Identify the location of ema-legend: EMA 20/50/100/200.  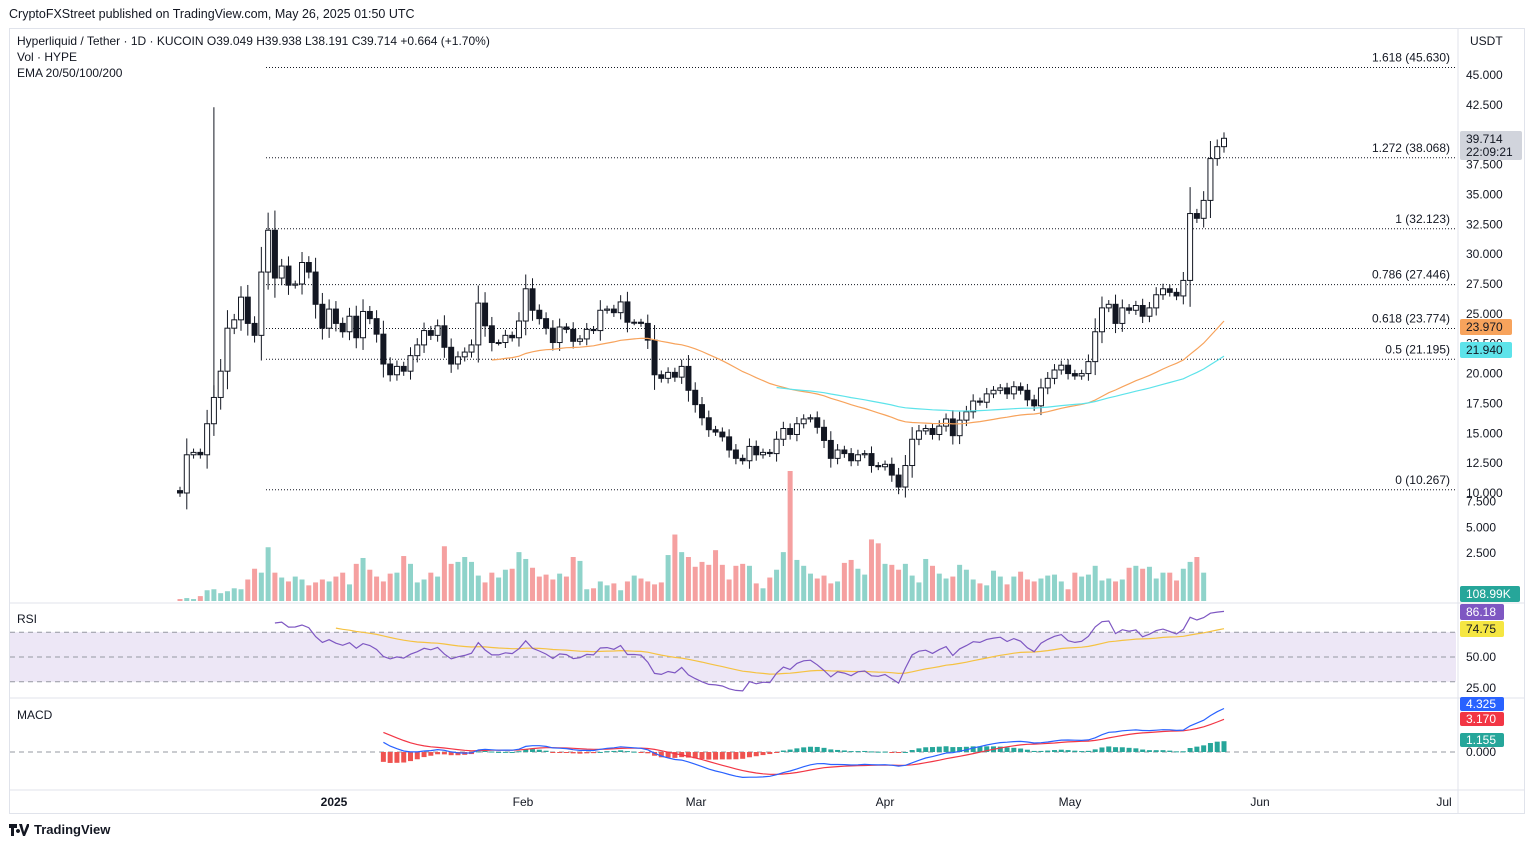
(70, 73).